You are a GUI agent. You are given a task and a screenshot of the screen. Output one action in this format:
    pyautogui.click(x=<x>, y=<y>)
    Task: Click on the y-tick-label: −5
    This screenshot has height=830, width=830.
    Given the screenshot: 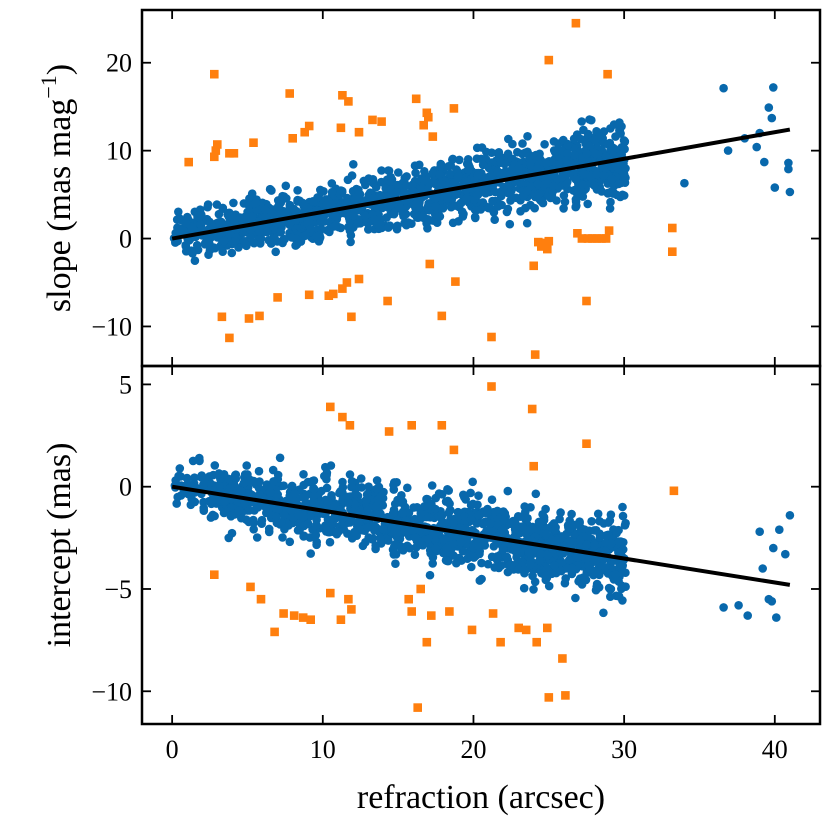 What is the action you would take?
    pyautogui.click(x=118, y=589)
    